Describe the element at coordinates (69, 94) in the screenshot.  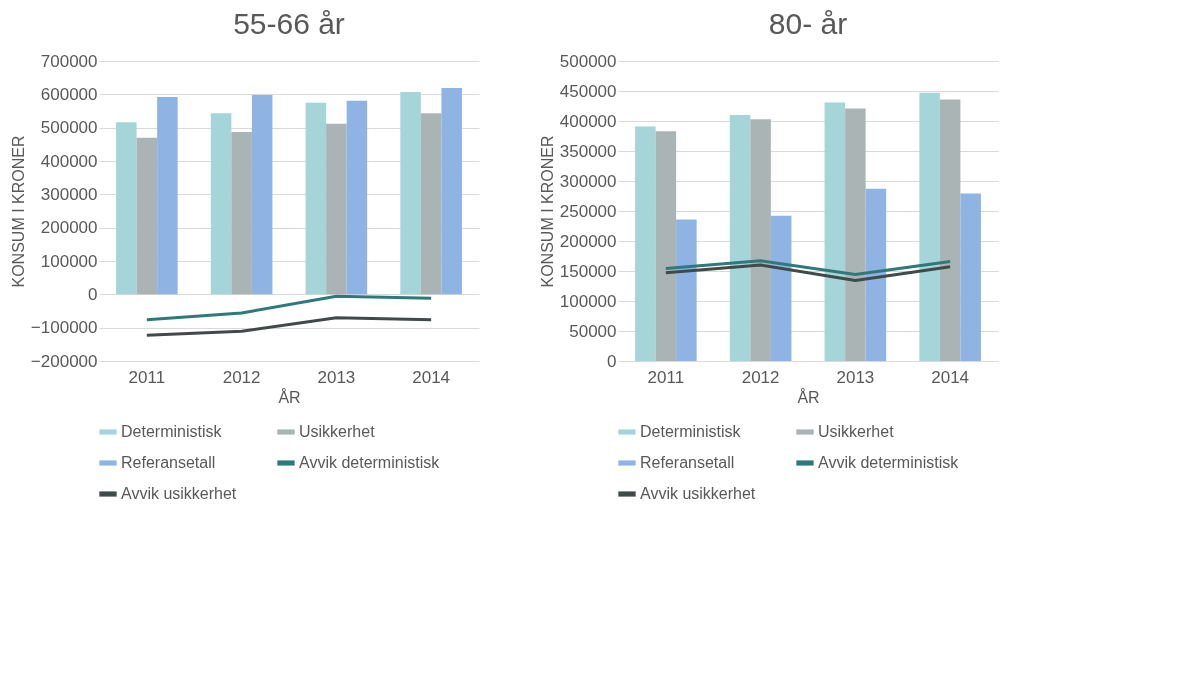
I see `y-tick-label: 600000` at that location.